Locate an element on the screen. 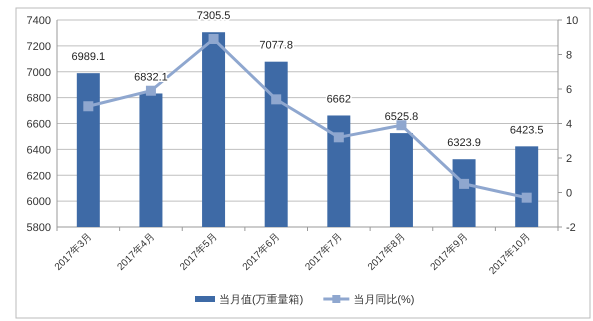  data-label: 6323.9 is located at coordinates (464, 143).